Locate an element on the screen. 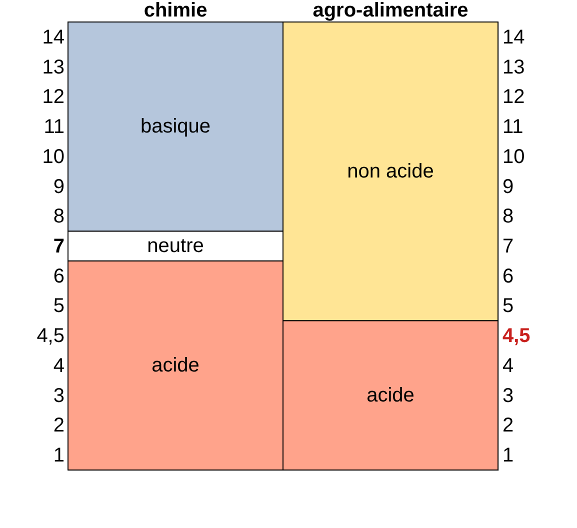 The height and width of the screenshot is (528, 577). y-tick-label: 13 is located at coordinates (53, 67).